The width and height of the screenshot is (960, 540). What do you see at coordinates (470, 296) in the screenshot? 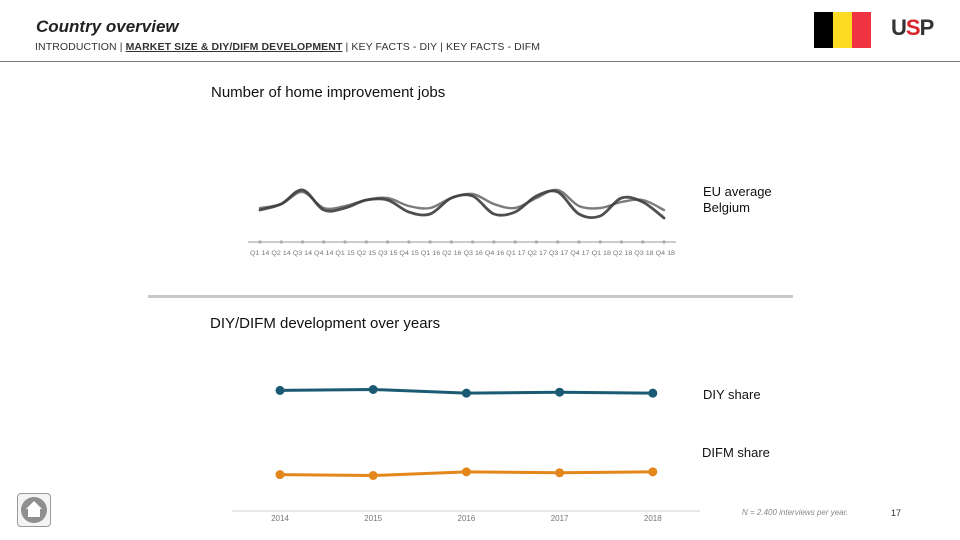
I see `section-divider` at bounding box center [470, 296].